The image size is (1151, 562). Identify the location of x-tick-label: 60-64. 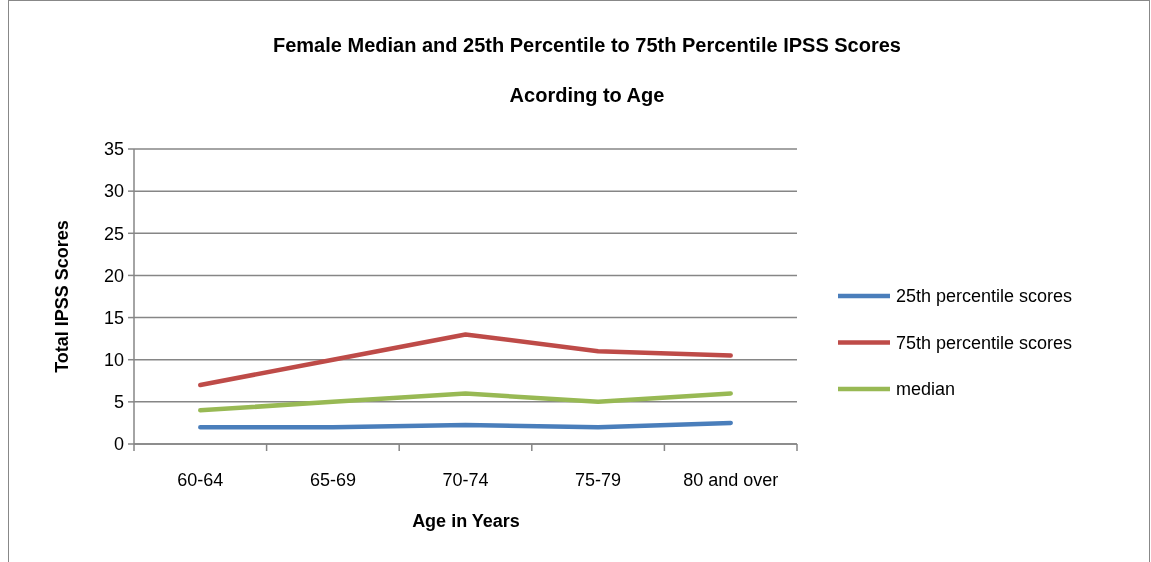
(200, 480).